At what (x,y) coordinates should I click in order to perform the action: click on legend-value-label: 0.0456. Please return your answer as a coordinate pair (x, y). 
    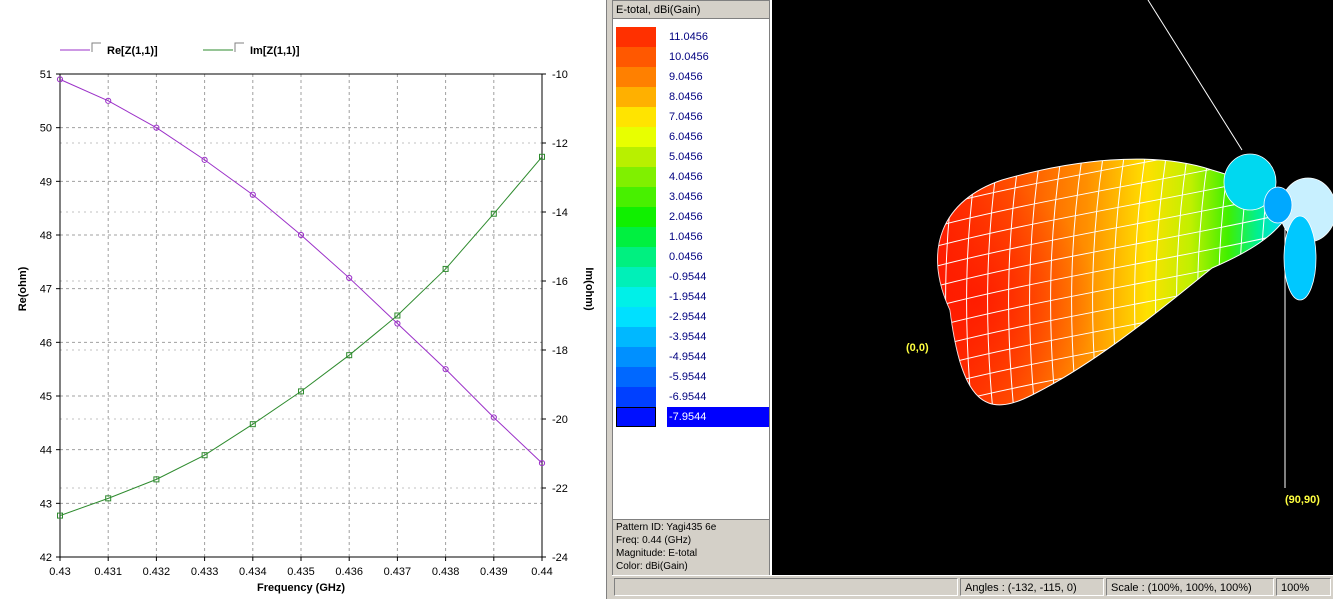
    Looking at the image, I should click on (686, 257).